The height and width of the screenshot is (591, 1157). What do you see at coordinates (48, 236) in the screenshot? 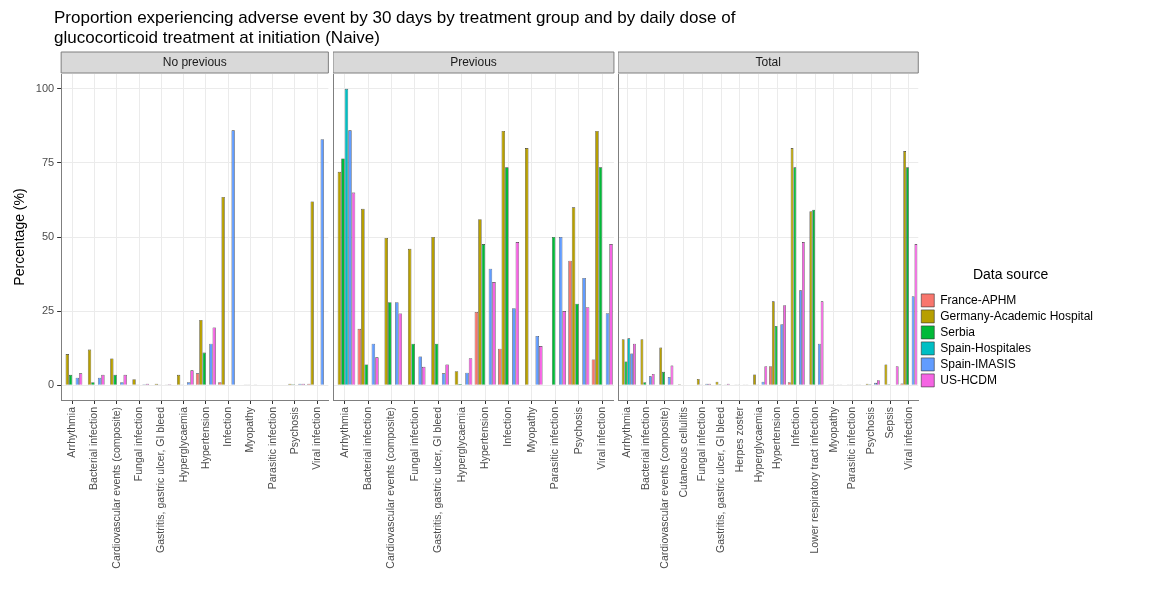
I see `y-tick-label: 50` at bounding box center [48, 236].